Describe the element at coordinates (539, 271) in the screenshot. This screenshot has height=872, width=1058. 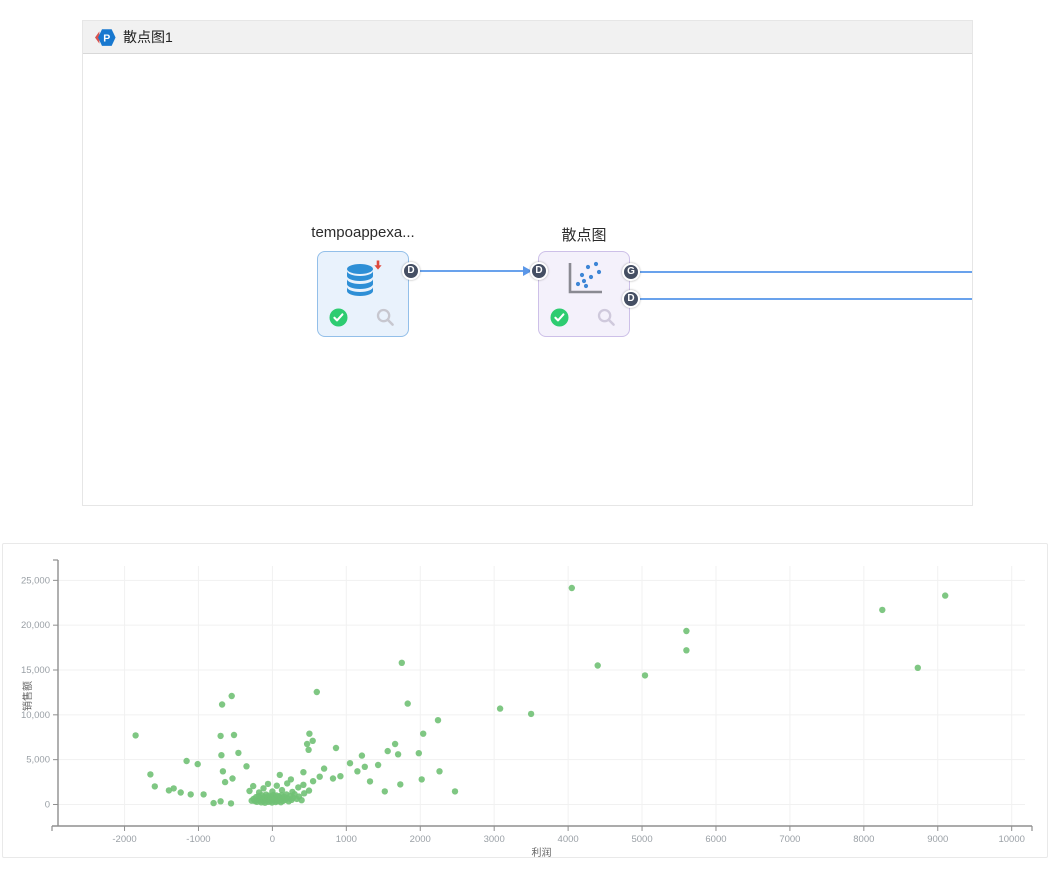
I see `port-in-data: D` at that location.